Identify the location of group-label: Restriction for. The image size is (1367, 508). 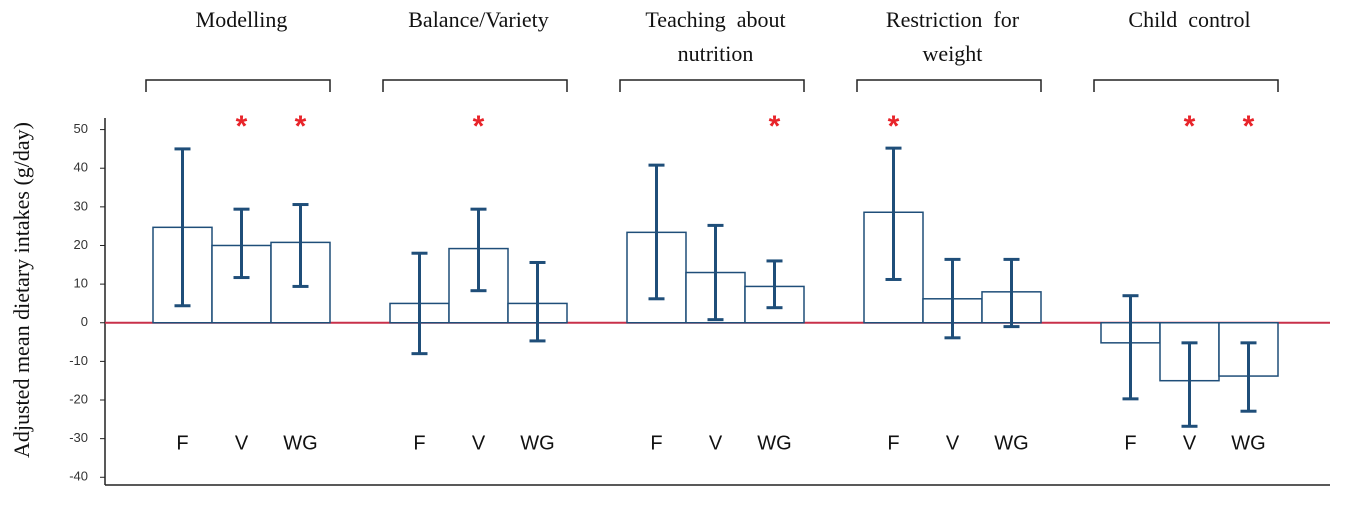
(953, 19).